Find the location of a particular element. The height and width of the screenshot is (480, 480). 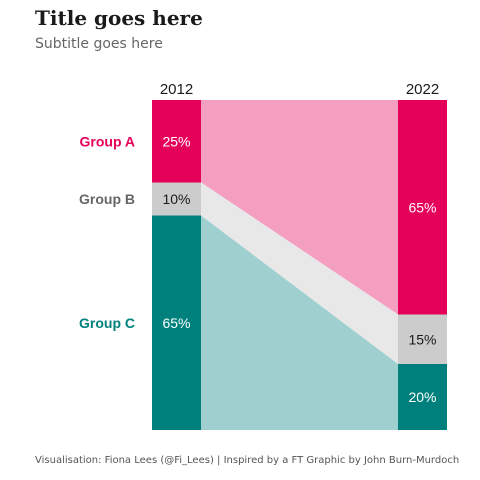

data-label-group-a-2012: 25% is located at coordinates (176, 141).